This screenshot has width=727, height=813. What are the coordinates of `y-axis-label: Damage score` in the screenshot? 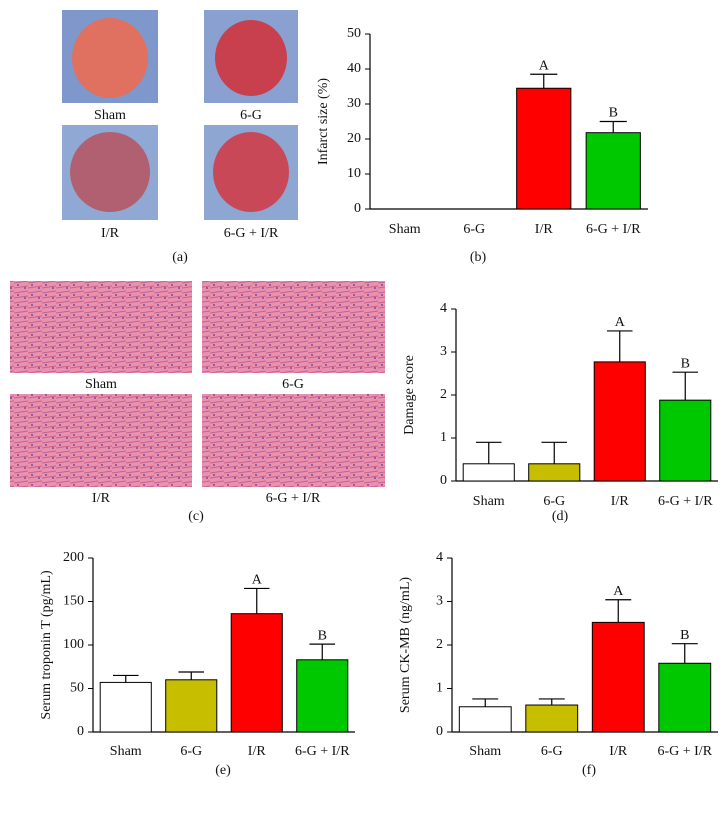 It's located at (409, 395).